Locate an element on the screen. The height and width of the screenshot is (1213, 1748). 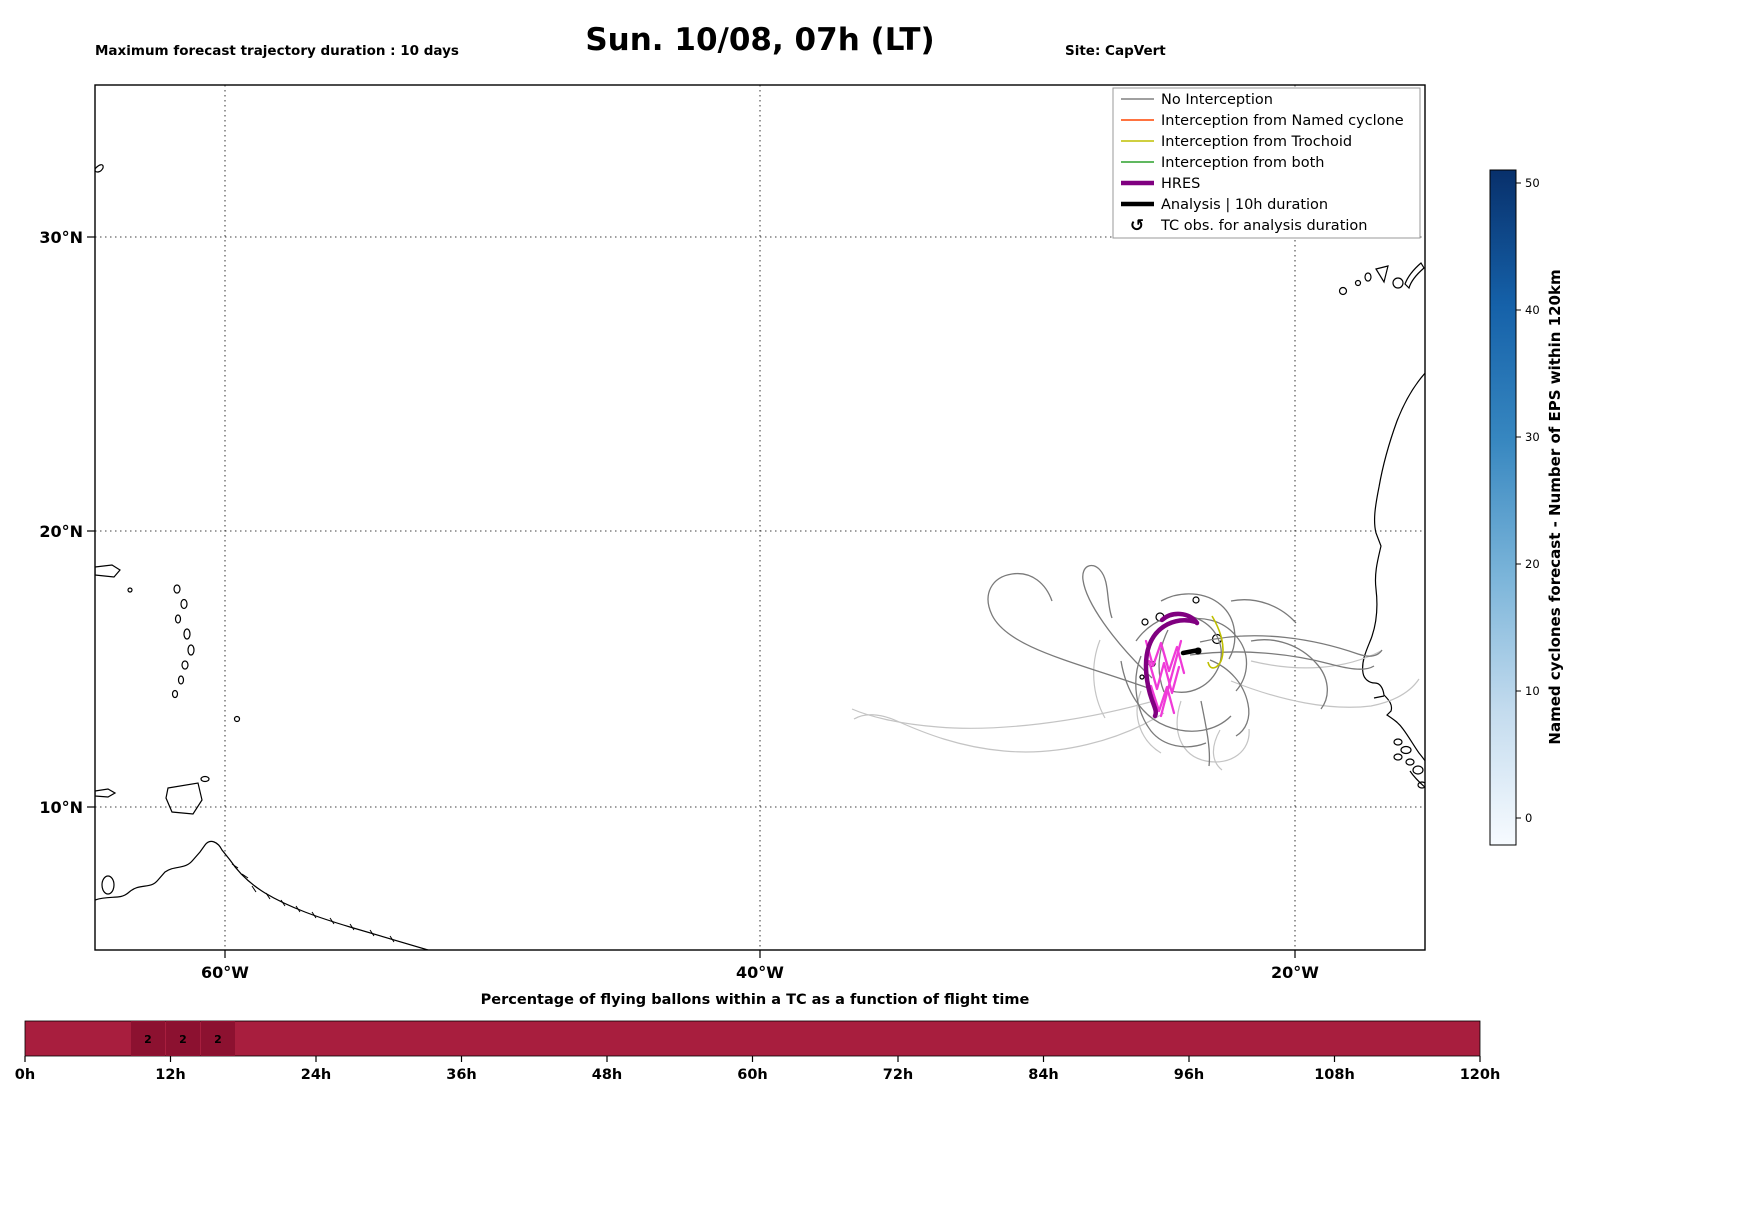
x-tick-60w: 60°W is located at coordinates (225, 972).